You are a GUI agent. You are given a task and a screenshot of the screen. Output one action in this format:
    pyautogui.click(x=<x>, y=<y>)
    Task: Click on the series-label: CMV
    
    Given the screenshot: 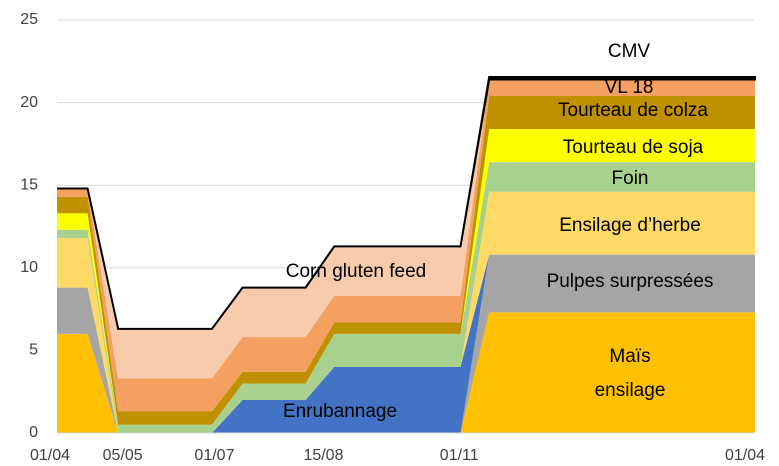 What is the action you would take?
    pyautogui.click(x=629, y=51)
    